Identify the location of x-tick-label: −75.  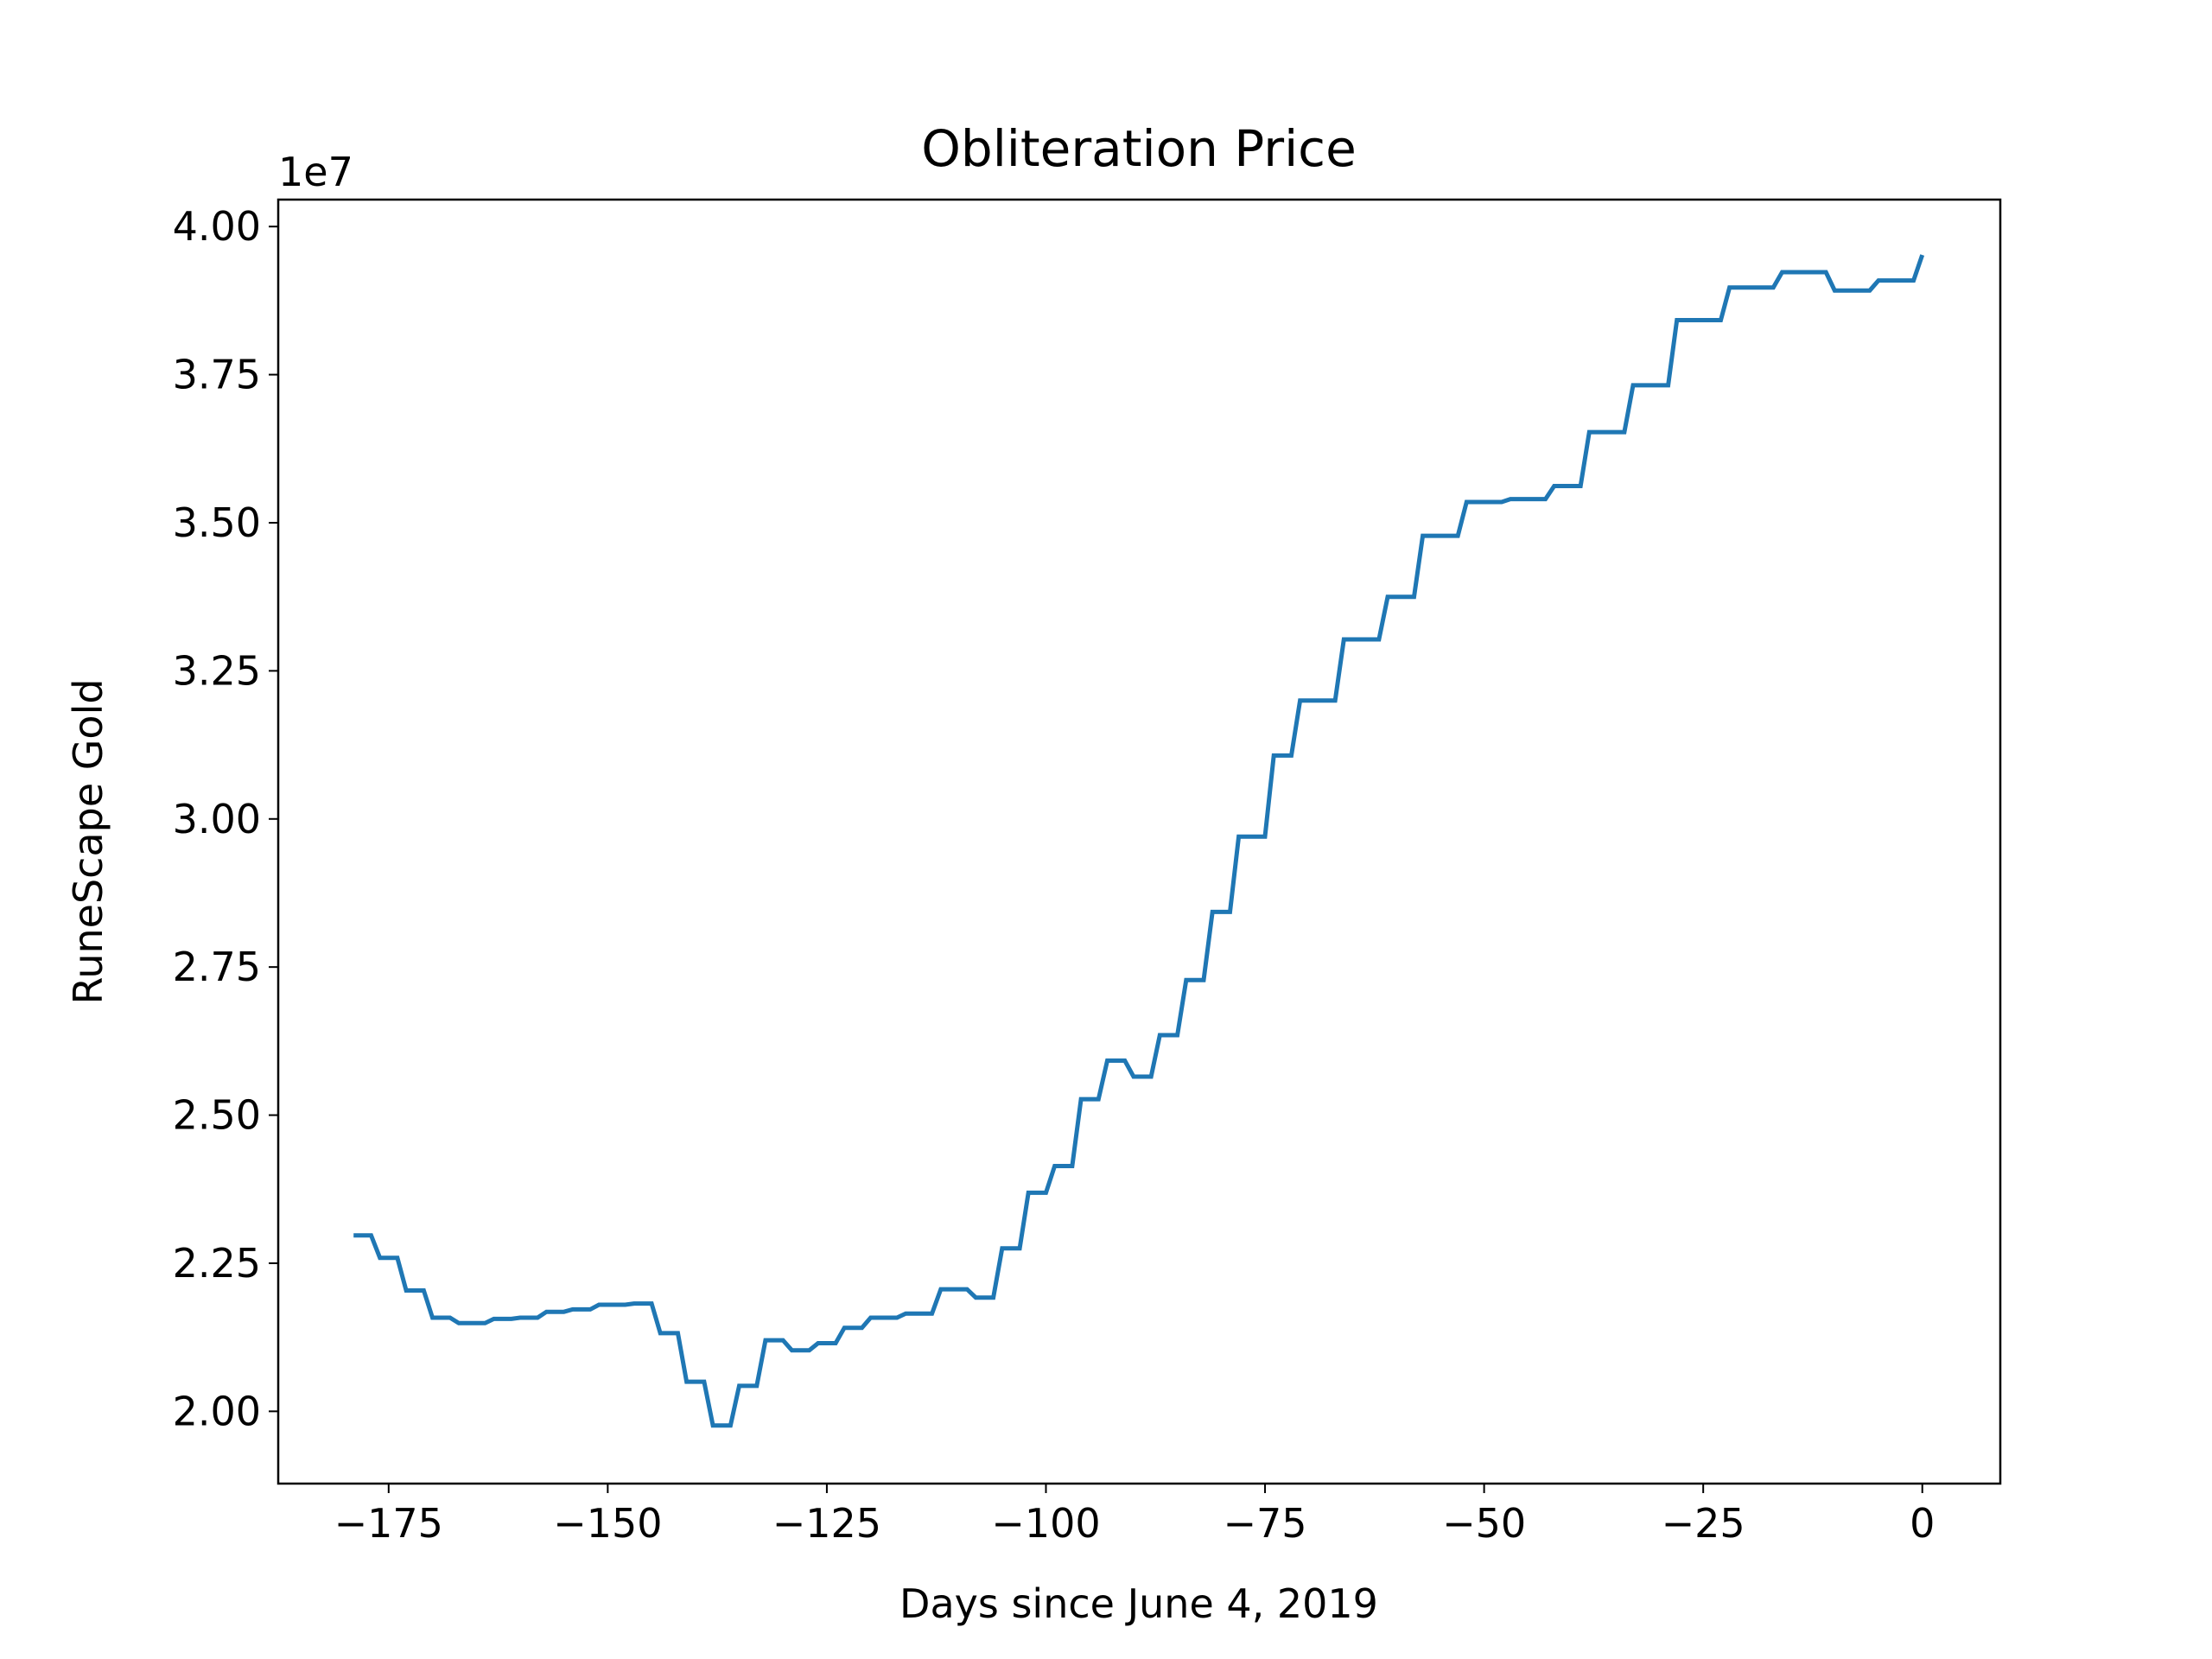
(1265, 1523).